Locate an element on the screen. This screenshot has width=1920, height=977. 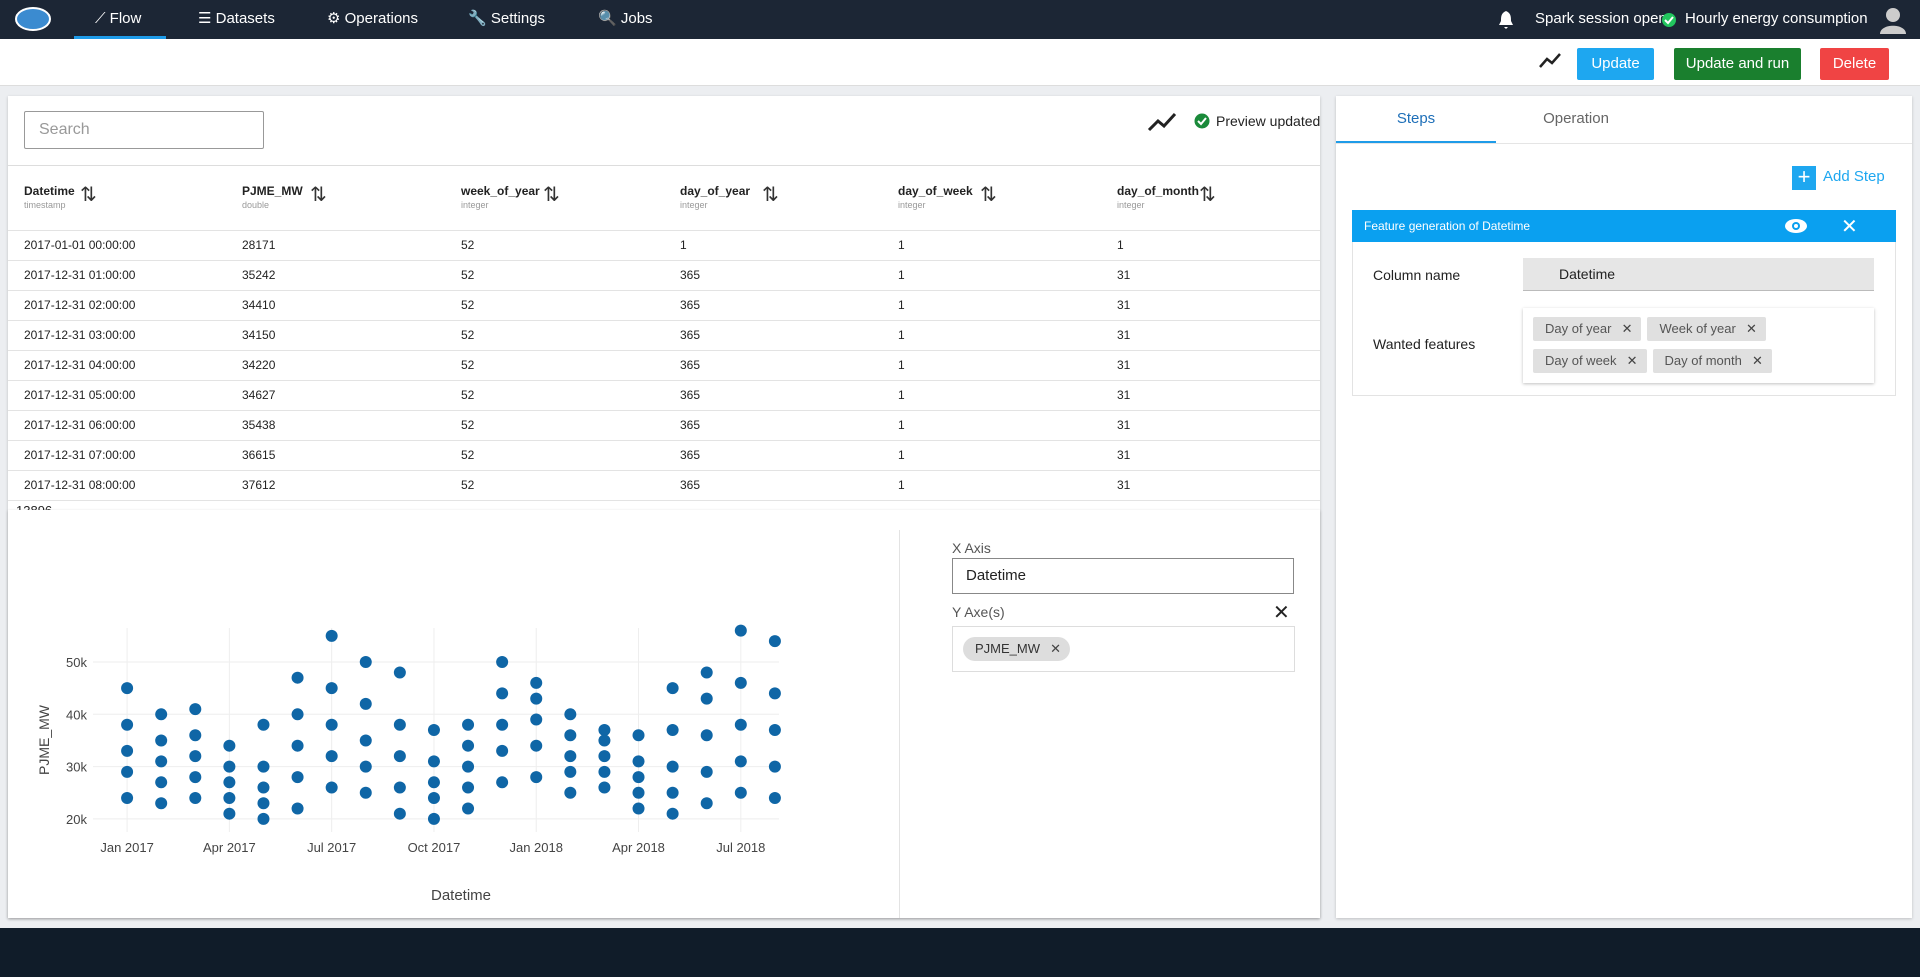
nav-label: Settings is located at coordinates (518, 18).